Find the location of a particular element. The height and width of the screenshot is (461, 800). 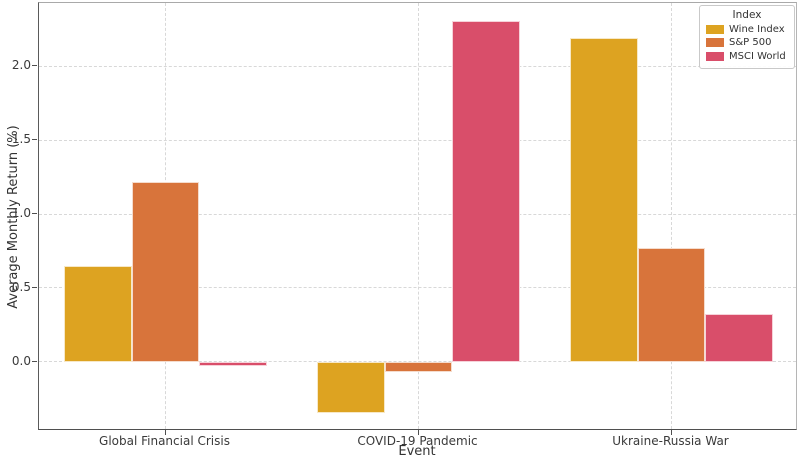

x-tick-label: COVID-19 Pandemic is located at coordinates (417, 441).